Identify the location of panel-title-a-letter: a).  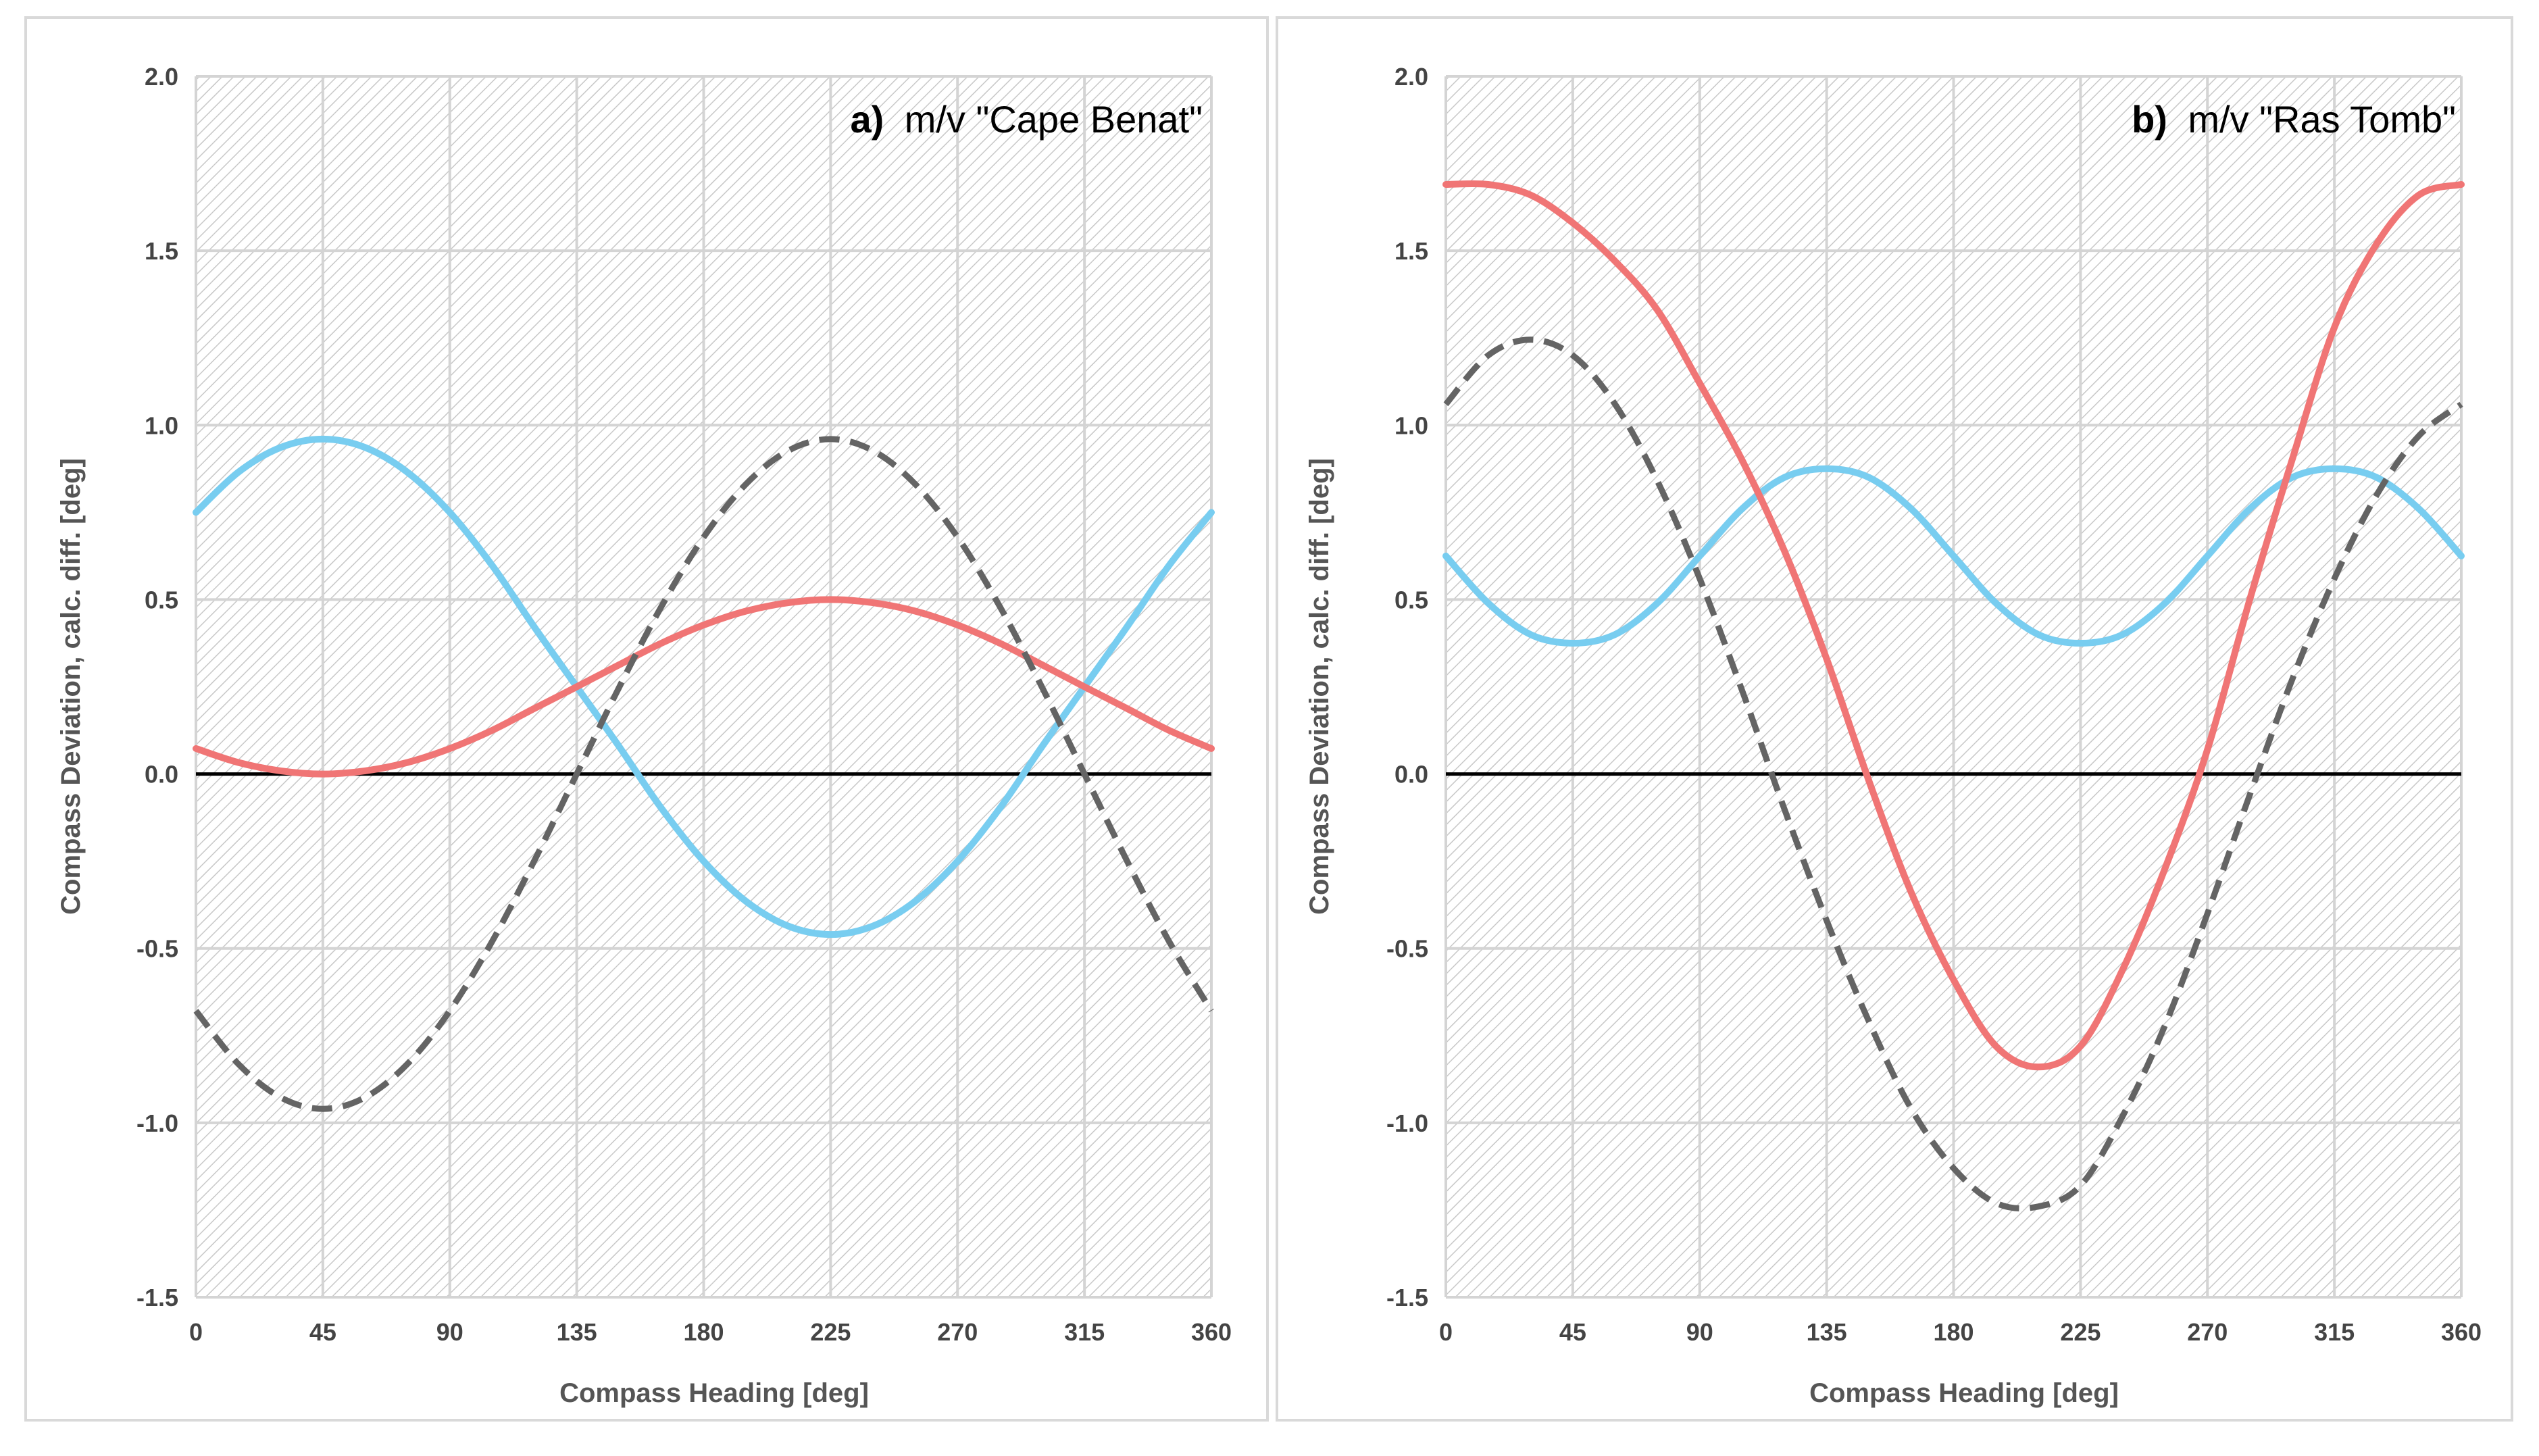
(867, 119).